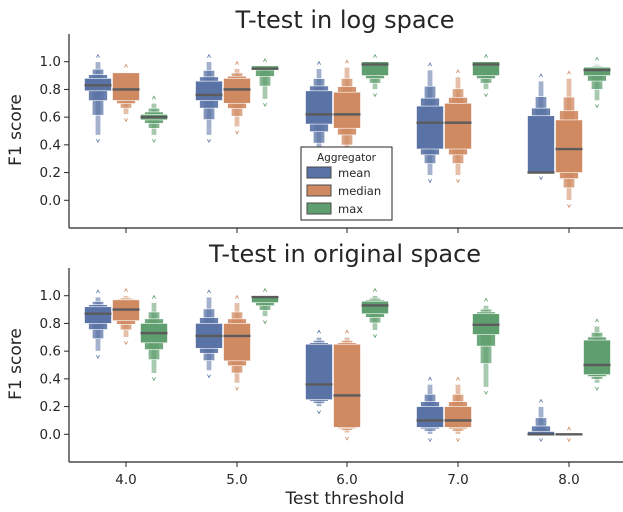 This screenshot has width=623, height=512. What do you see at coordinates (319, 208) in the screenshot?
I see `legend-swatch-max` at bounding box center [319, 208].